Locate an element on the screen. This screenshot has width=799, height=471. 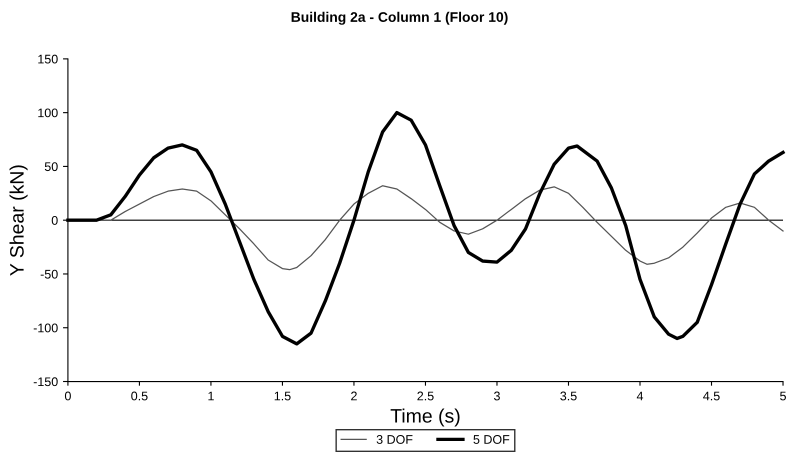
x-tick-label: 4 is located at coordinates (640, 396).